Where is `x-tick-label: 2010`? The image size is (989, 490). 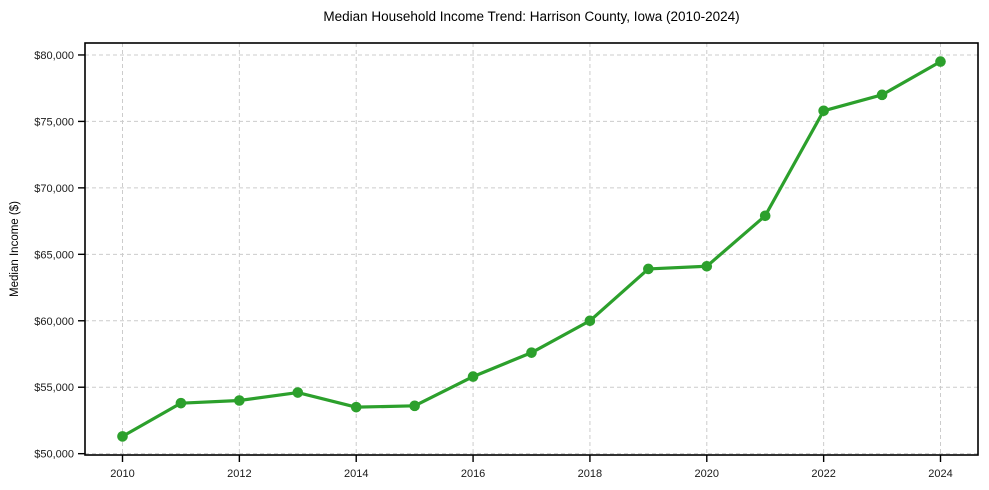
x-tick-label: 2010 is located at coordinates (122, 474).